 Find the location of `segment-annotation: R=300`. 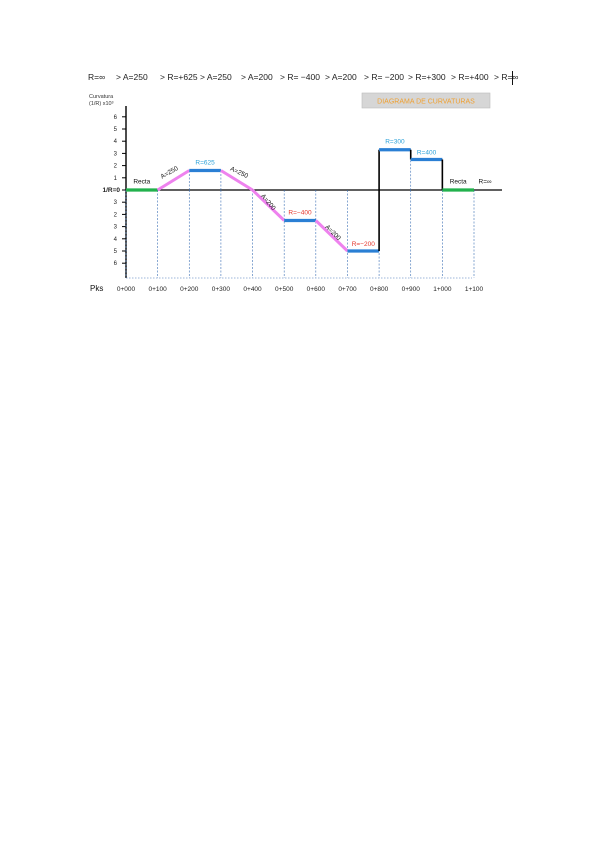

segment-annotation: R=300 is located at coordinates (395, 142).